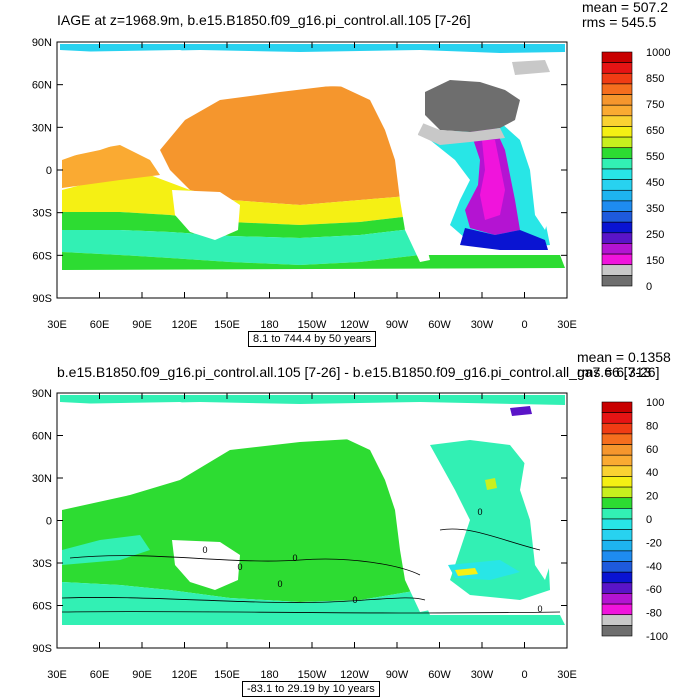  Describe the element at coordinates (531, 67) in the screenshot. I see `greenland-sea-ice` at that location.